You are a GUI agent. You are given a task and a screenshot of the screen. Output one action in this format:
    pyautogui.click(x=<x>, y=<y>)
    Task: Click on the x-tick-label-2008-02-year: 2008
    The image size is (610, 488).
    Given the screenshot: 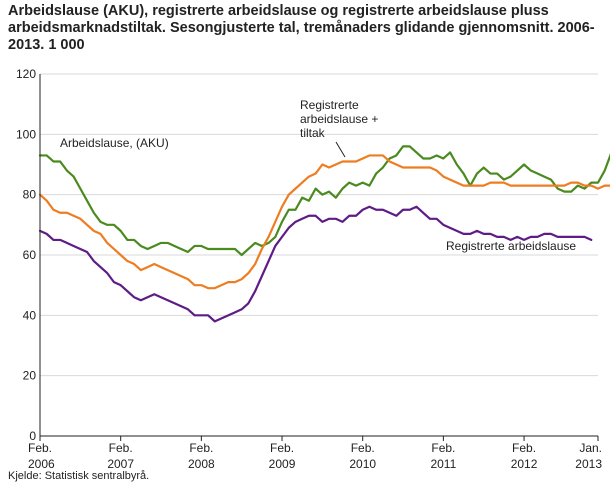 What is the action you would take?
    pyautogui.click(x=201, y=464)
    